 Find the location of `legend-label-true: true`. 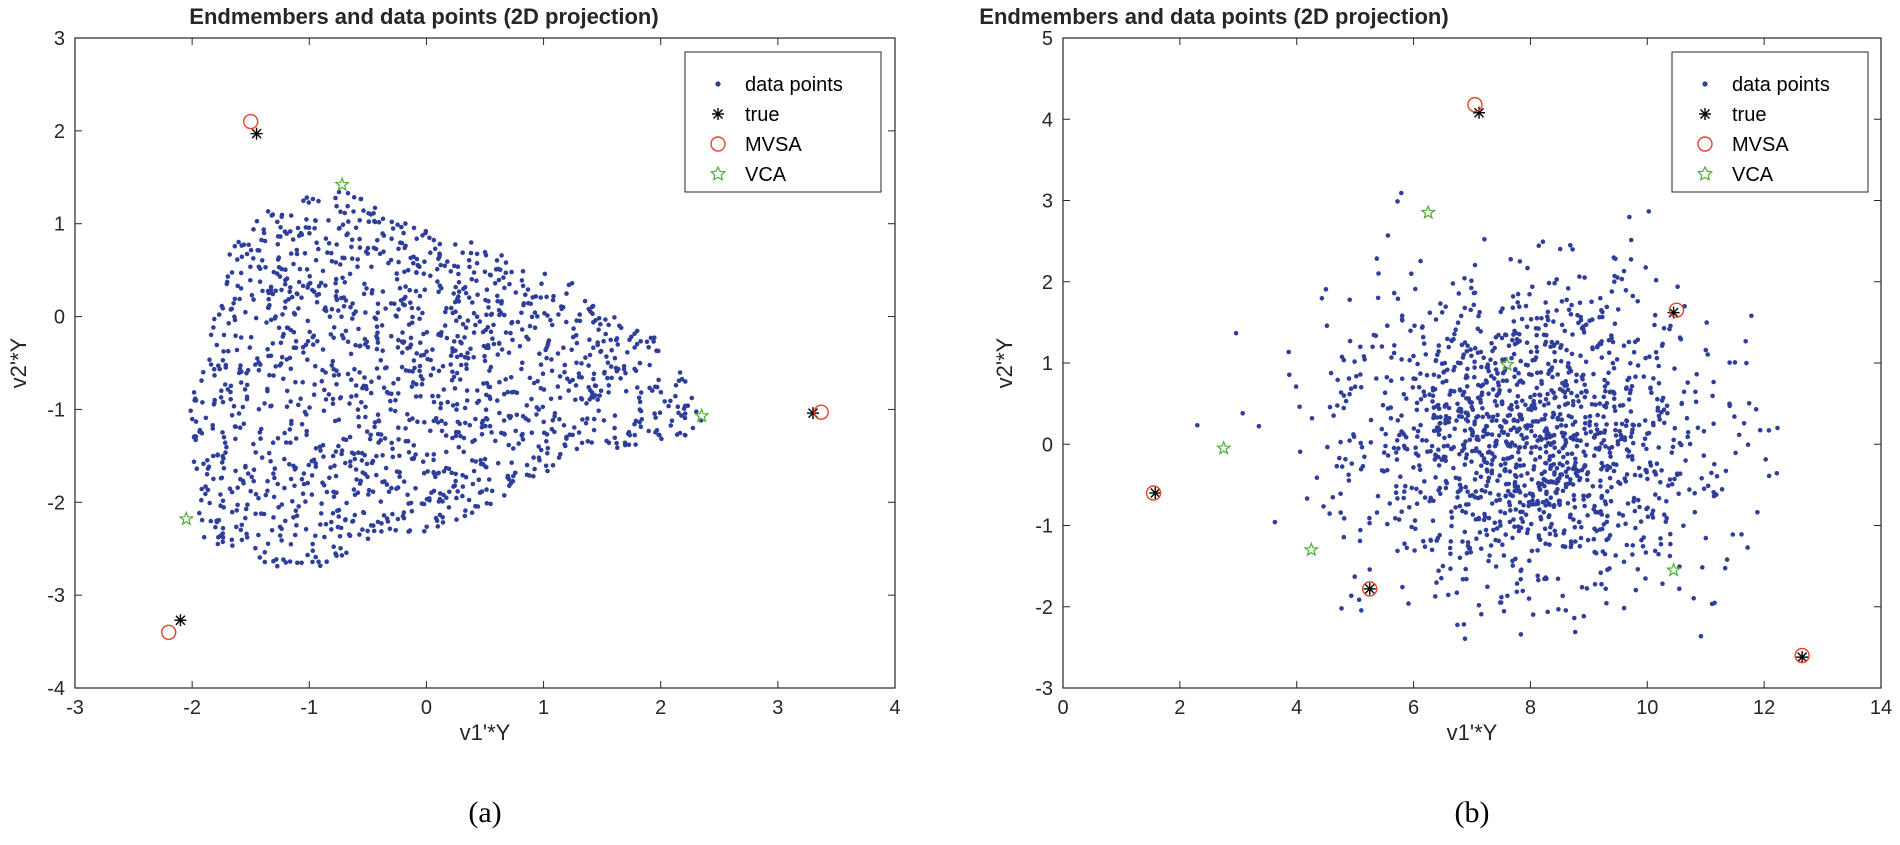

legend-label-true: true is located at coordinates (1749, 115).